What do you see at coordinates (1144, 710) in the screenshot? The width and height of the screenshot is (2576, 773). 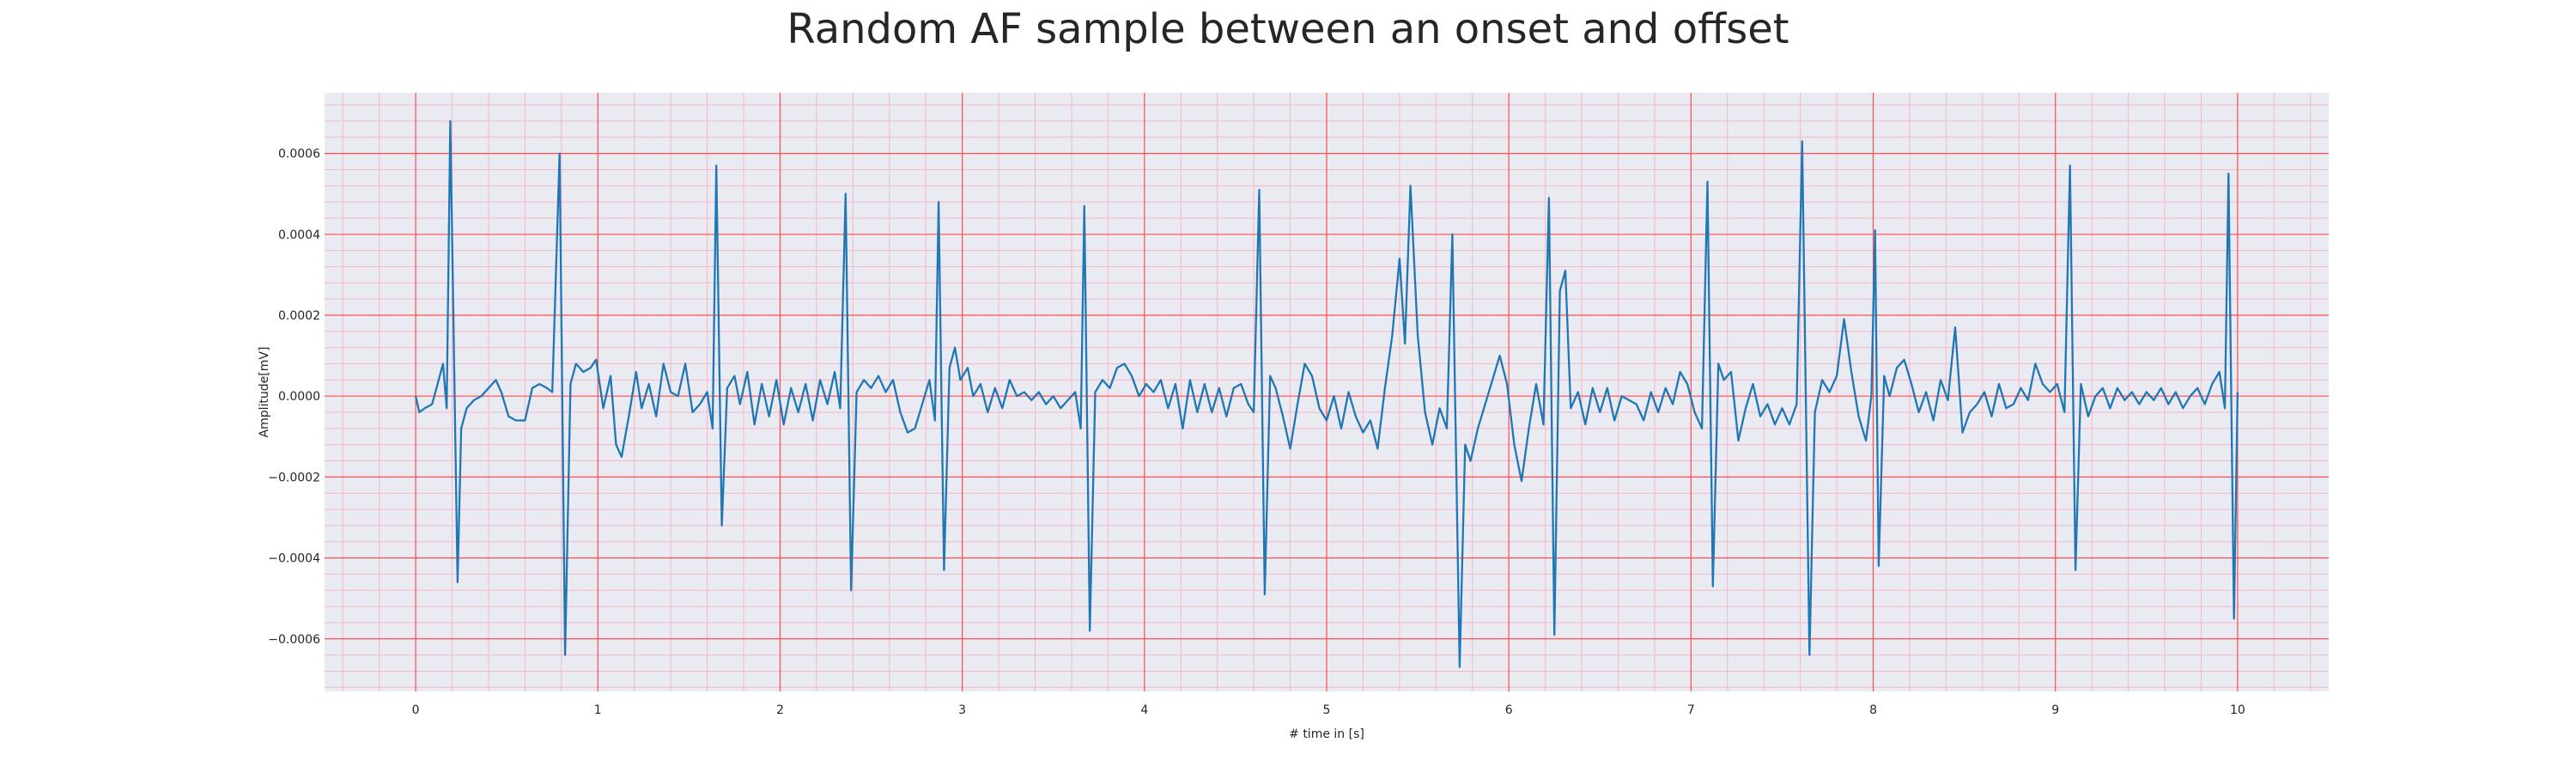 I see `x-tick-label: 4` at bounding box center [1144, 710].